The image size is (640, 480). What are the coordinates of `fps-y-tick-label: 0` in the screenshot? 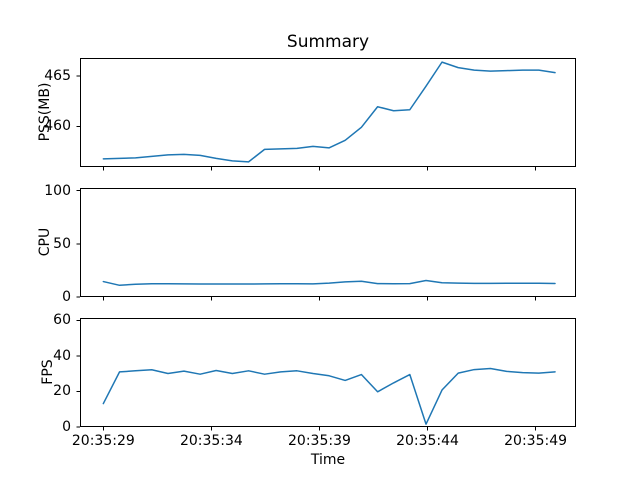 It's located at (66, 427).